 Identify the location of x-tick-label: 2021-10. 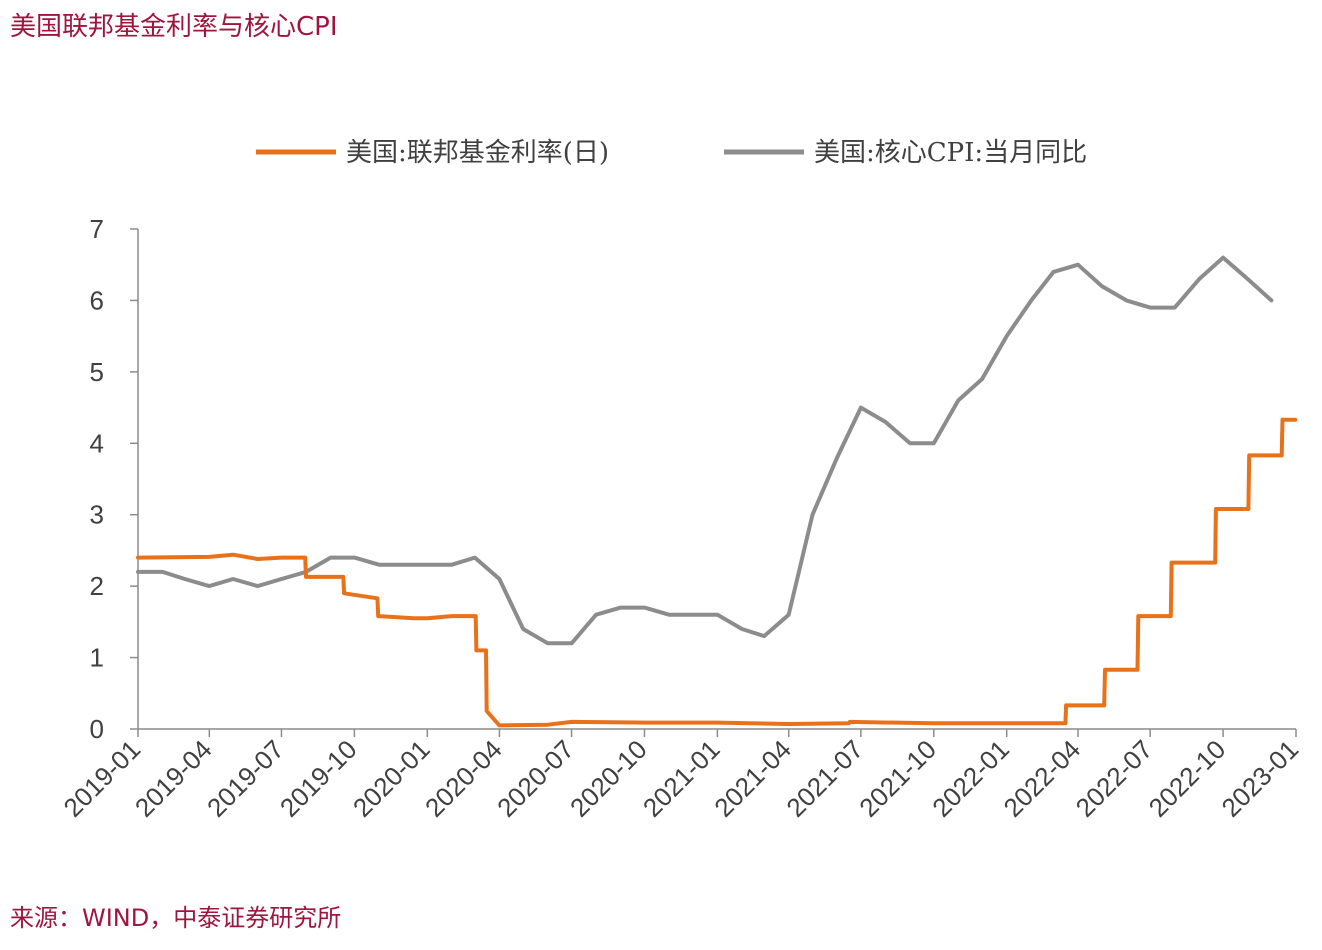
(897, 778).